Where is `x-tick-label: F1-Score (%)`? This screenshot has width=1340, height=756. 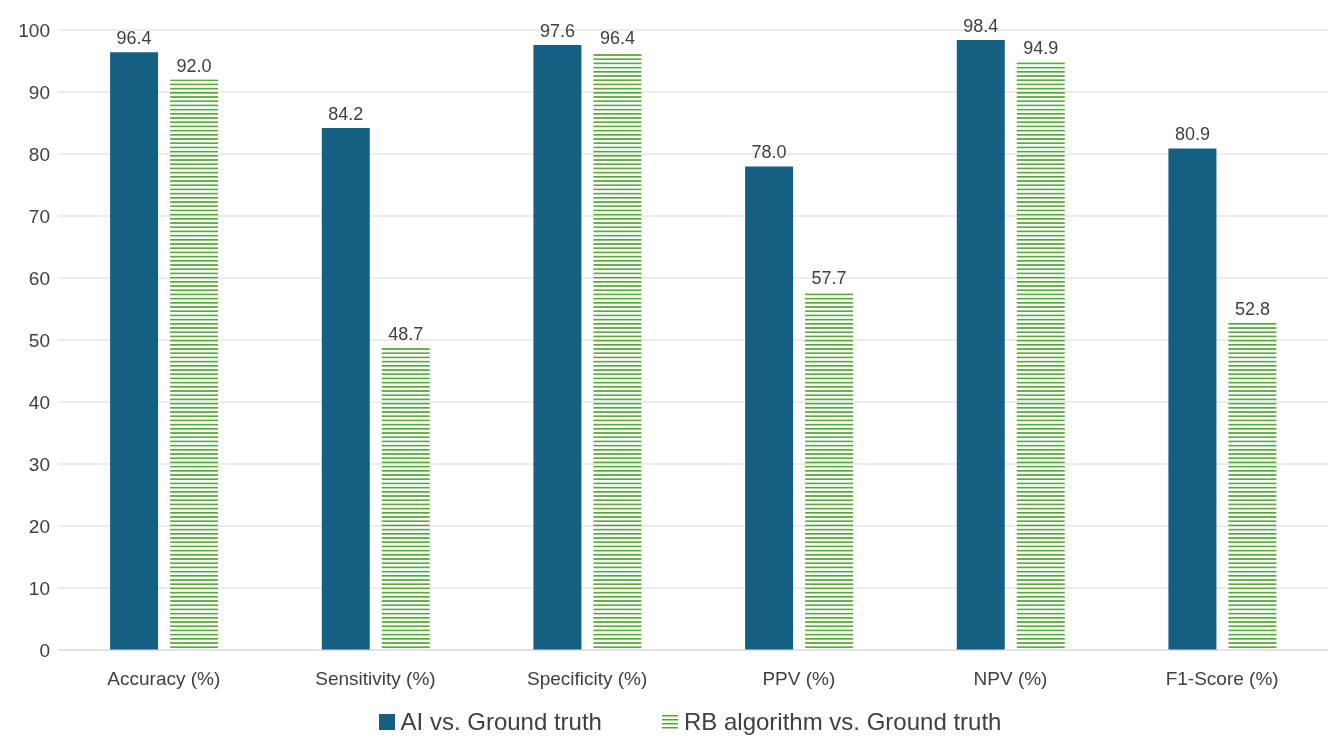
x-tick-label: F1-Score (%) is located at coordinates (1222, 679).